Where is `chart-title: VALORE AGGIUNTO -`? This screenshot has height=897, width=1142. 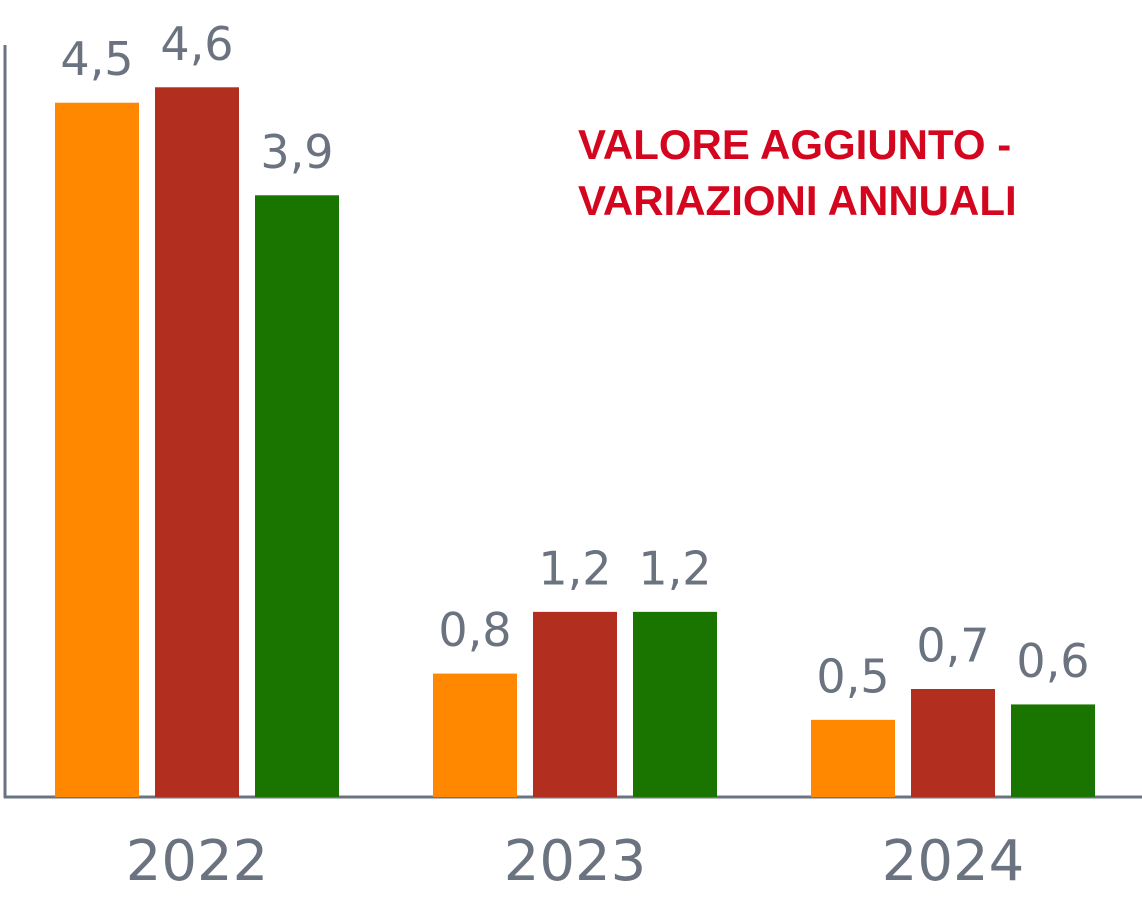 chart-title: VALORE AGGIUNTO - is located at coordinates (794, 144).